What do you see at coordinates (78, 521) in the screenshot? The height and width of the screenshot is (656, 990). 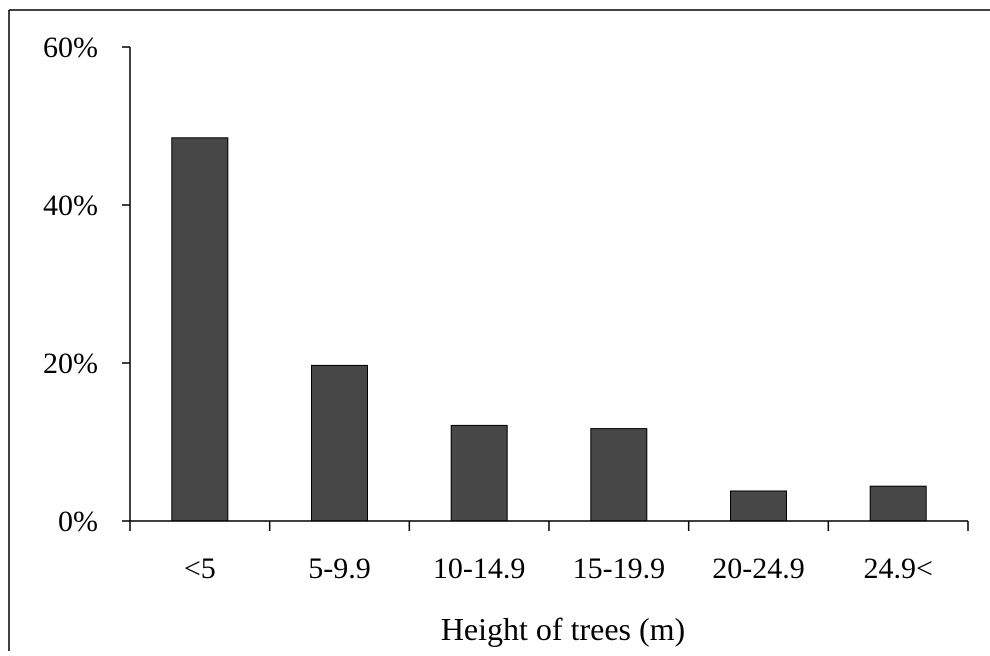 I see `y-tick-label: 0%` at bounding box center [78, 521].